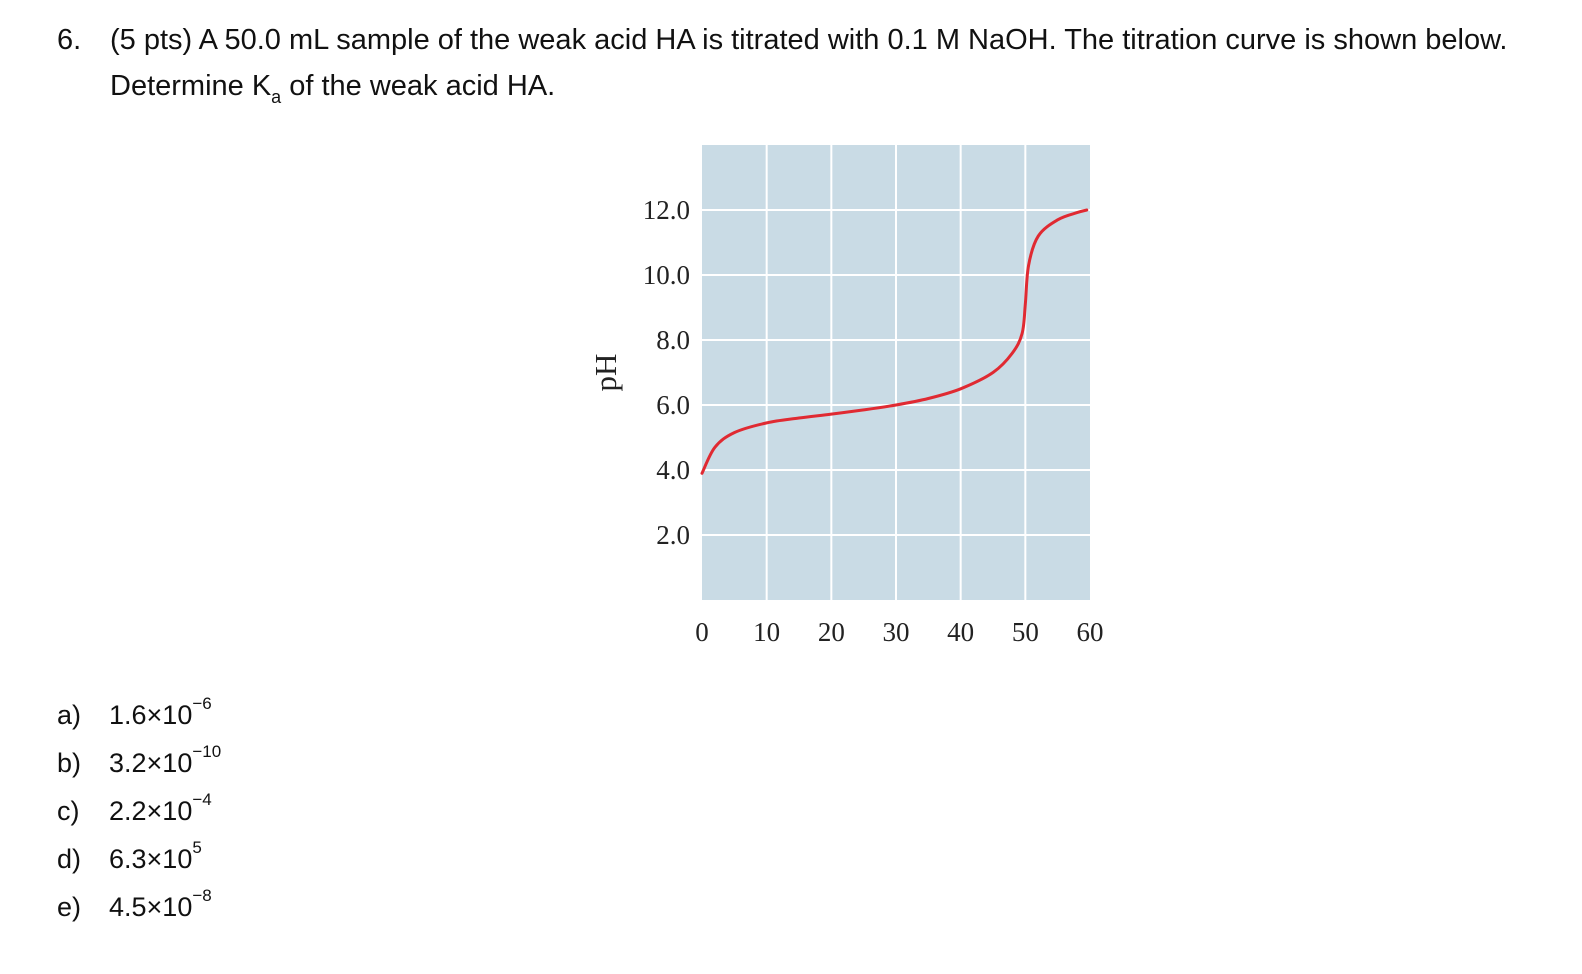 The height and width of the screenshot is (974, 1582). Describe the element at coordinates (202, 799) in the screenshot. I see `choice-exponent: −4` at that location.